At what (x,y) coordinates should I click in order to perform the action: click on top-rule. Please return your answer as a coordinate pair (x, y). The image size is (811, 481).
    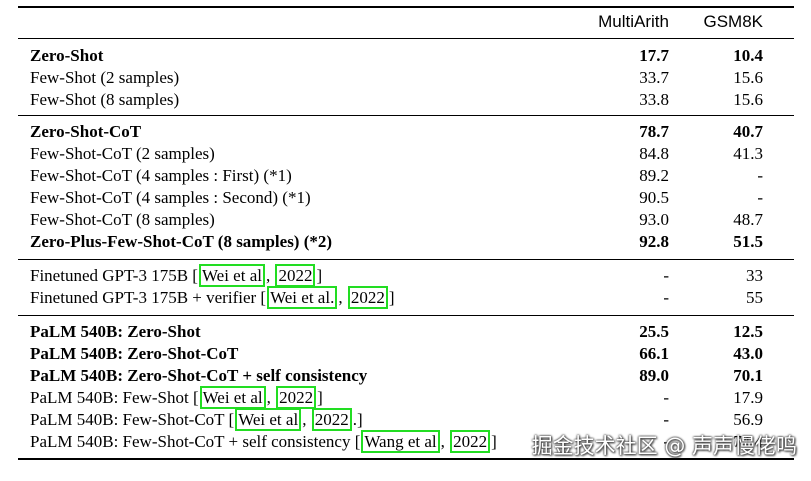
    Looking at the image, I should click on (406, 7).